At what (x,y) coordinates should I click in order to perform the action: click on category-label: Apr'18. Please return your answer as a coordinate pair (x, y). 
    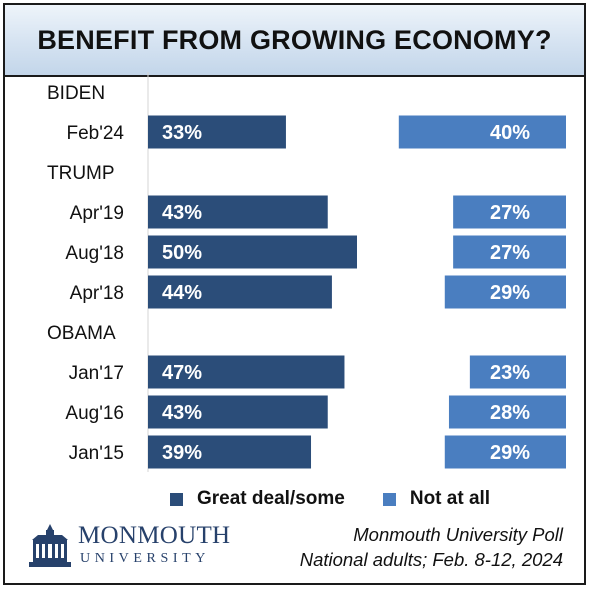
    Looking at the image, I should click on (97, 293).